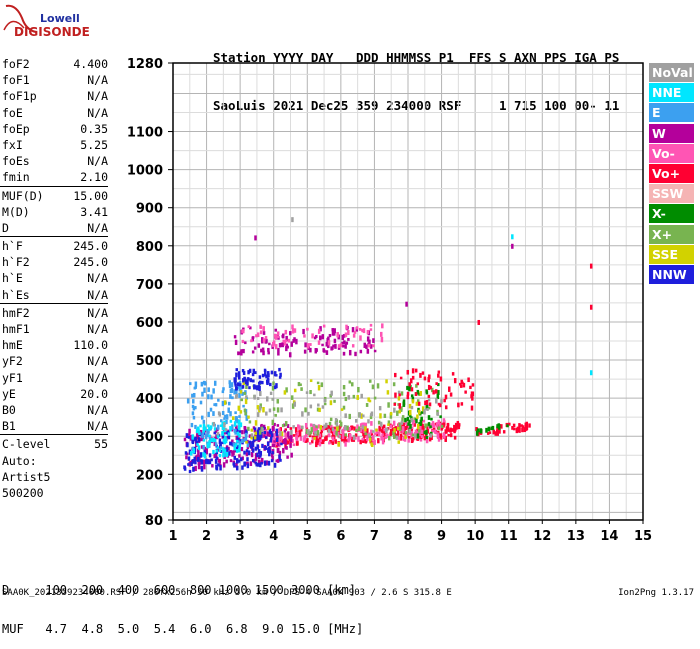 This screenshot has height=649, width=700. Describe the element at coordinates (671, 254) in the screenshot. I see `legend-item: SSE` at that location.